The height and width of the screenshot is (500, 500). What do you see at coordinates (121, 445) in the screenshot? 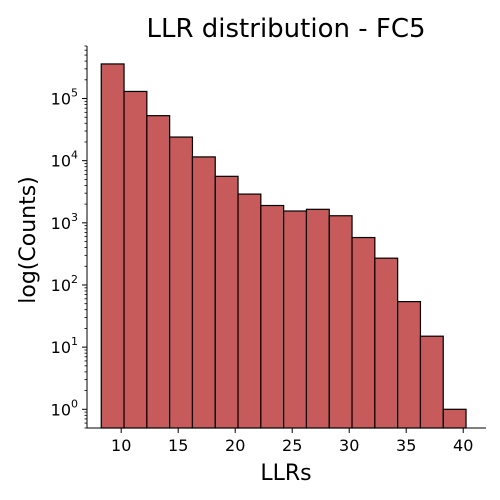
I see `x-tick-label: 10` at bounding box center [121, 445].